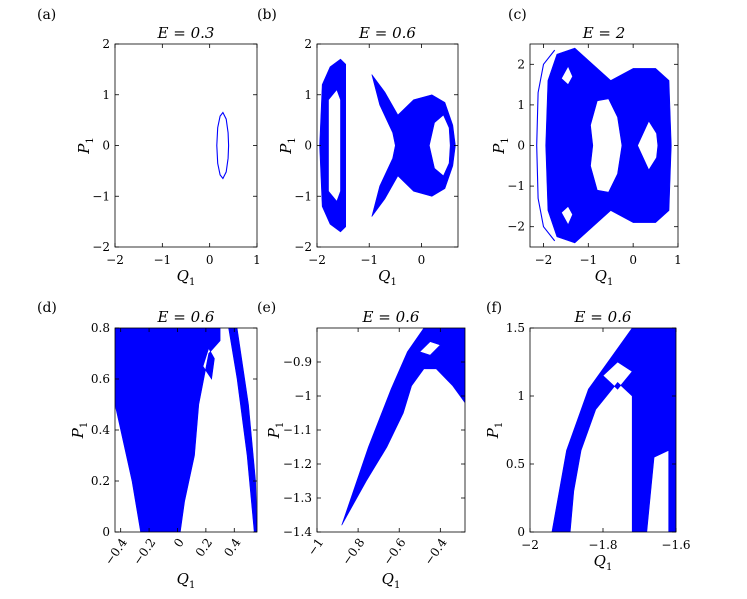 This screenshot has height=599, width=747. Describe the element at coordinates (353, 552) in the screenshot. I see `x-tick-label: −0.8` at that location.